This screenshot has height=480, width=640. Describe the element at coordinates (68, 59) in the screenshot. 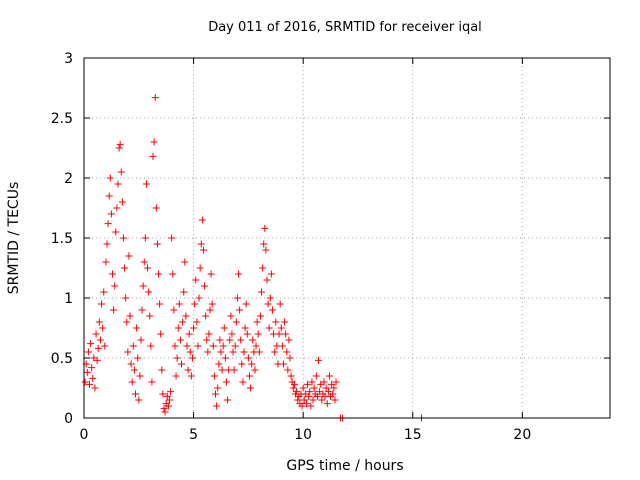

I see `y-tick-label: 3` at that location.